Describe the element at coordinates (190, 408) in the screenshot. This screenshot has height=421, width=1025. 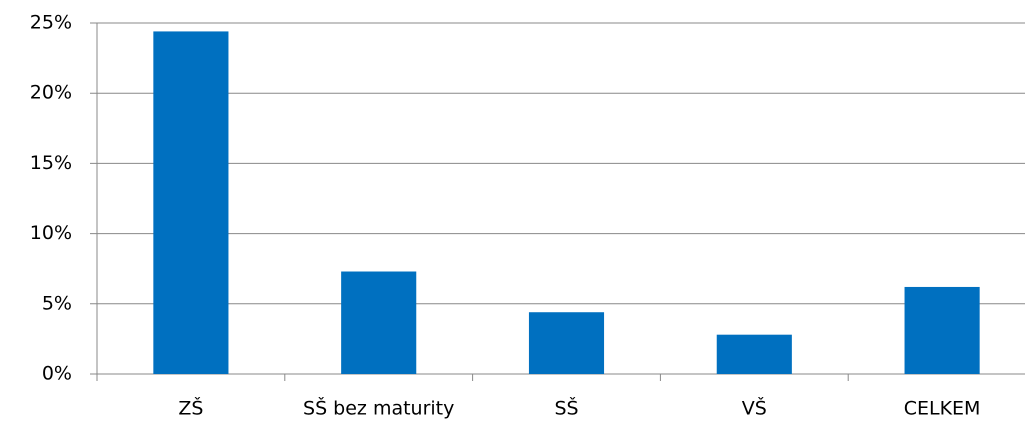
I see `x-tick-label: ZŠ` at that location.